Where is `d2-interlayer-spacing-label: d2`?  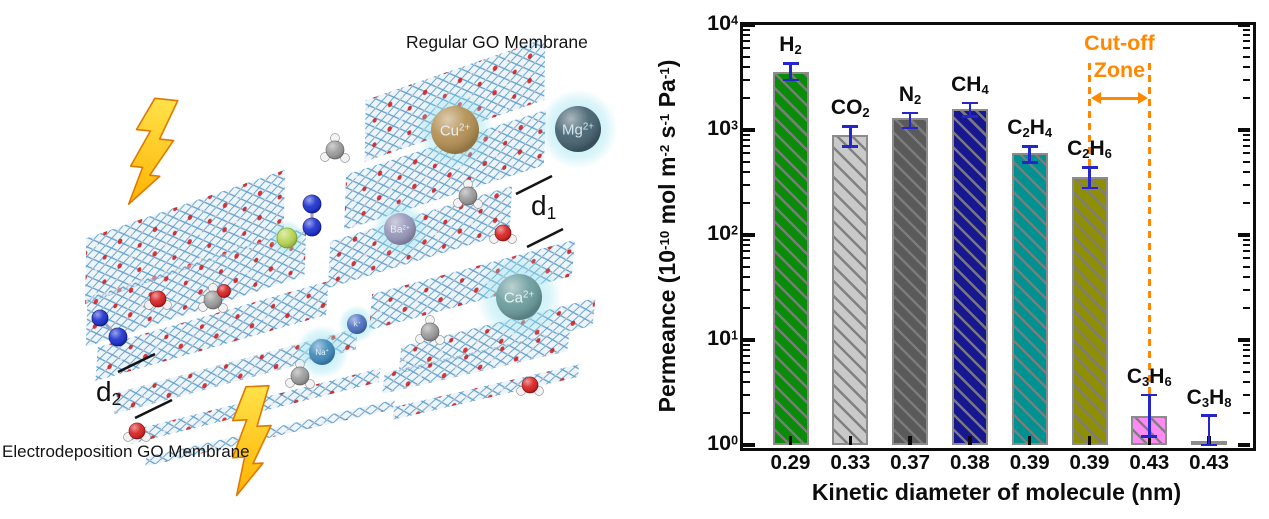 d2-interlayer-spacing-label: d2 is located at coordinates (108, 393).